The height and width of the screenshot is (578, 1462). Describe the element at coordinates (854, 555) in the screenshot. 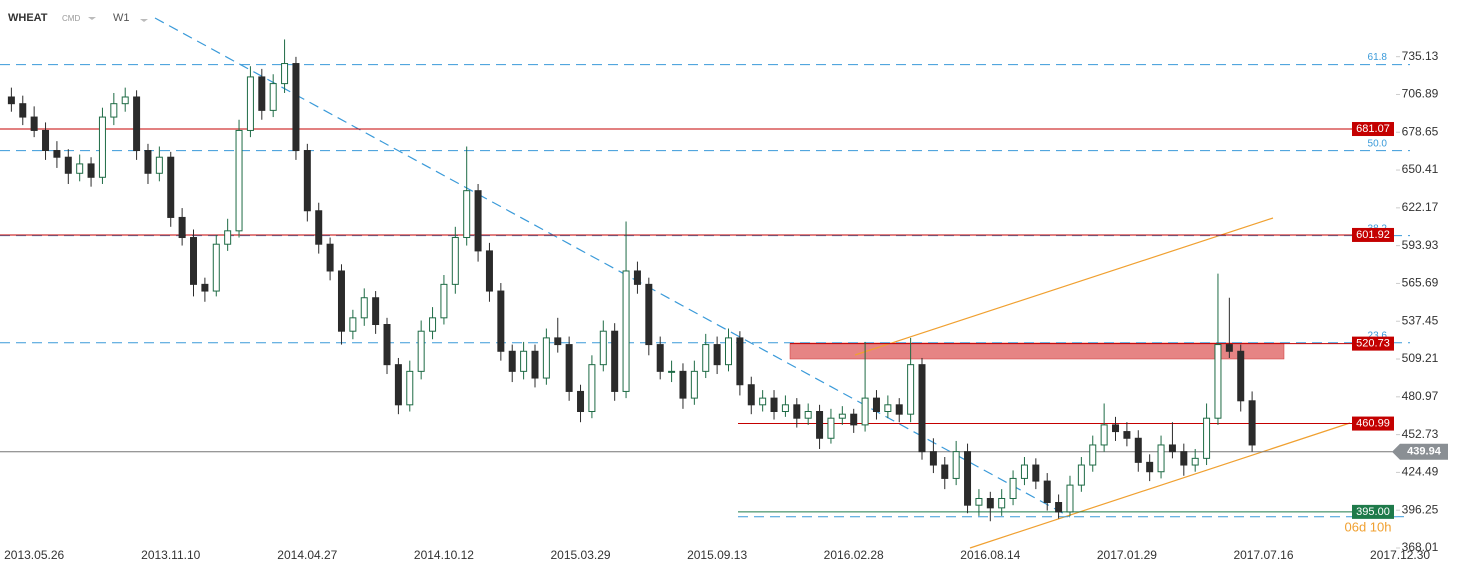

I see `x-tick-label: 2016.02.28` at that location.